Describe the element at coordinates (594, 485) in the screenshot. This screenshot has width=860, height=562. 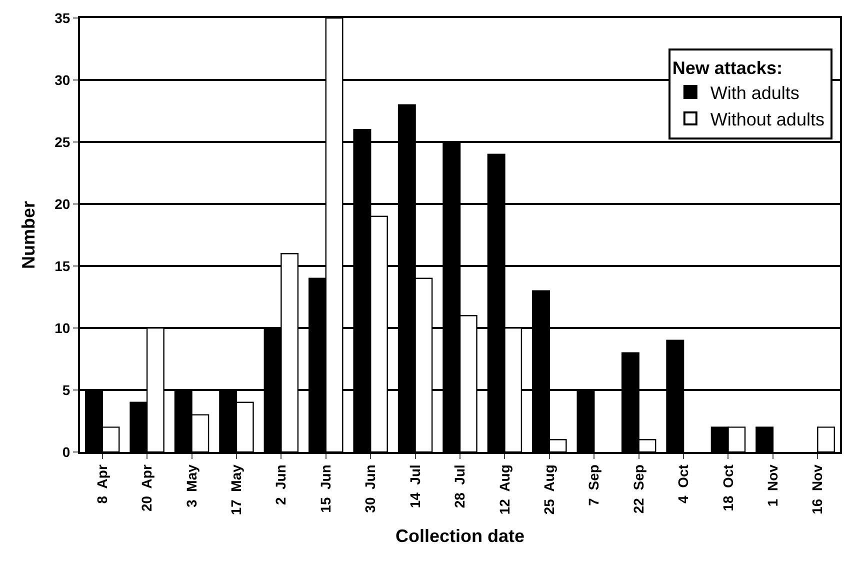
I see `x-tick-label: 7 Sep` at that location.